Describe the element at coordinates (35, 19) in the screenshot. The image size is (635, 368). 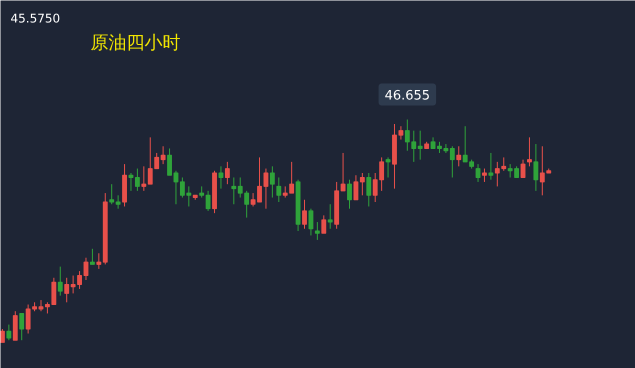
I see `text: 45.5750` at that location.